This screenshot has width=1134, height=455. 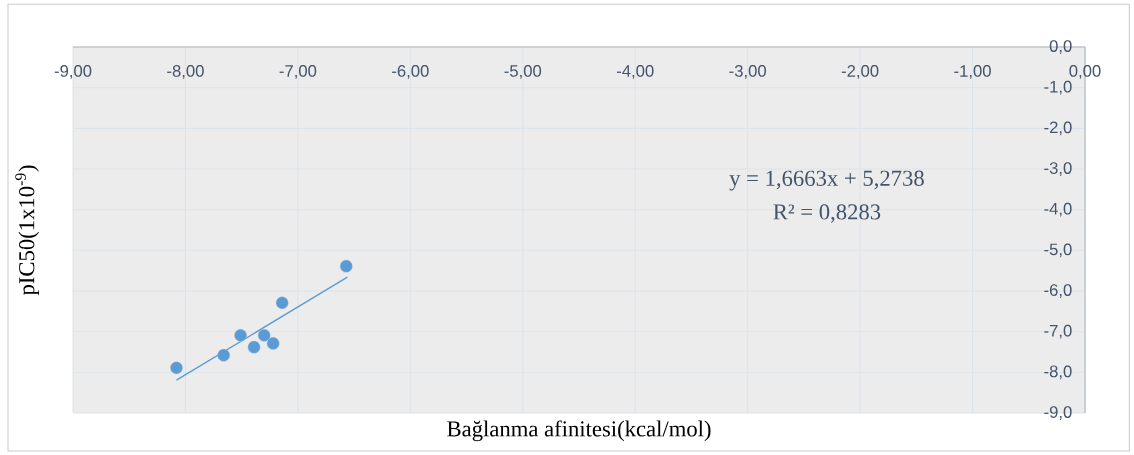 I want to click on x-axis-title: Bağlanma afinitesi(kcal/mol), so click(x=579, y=431).